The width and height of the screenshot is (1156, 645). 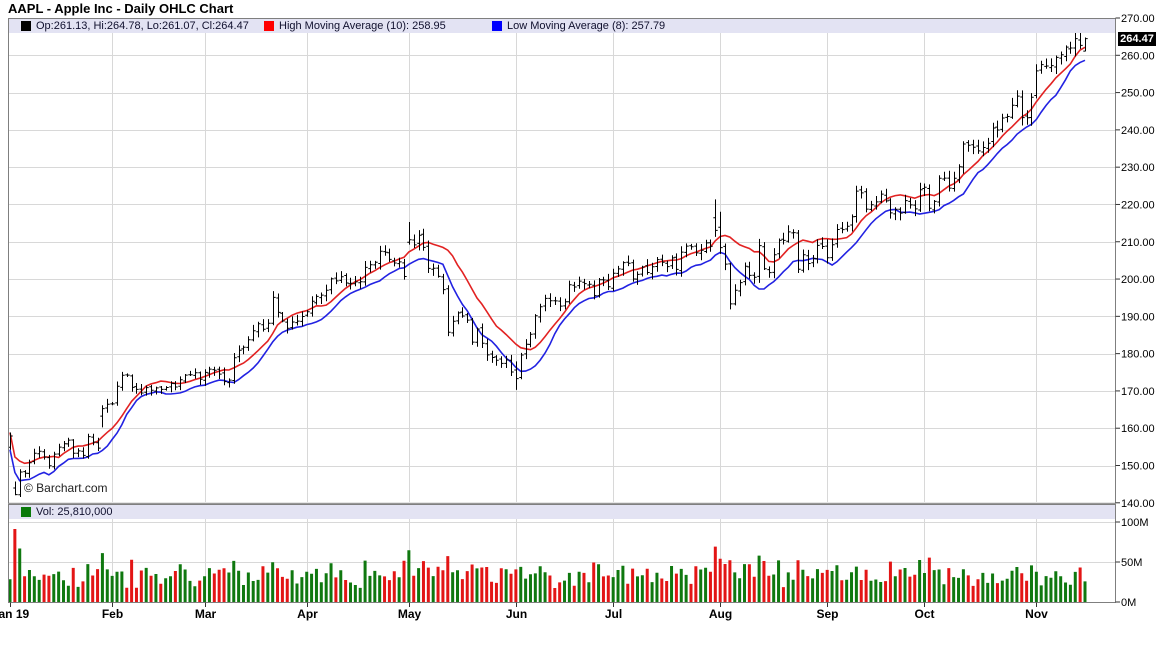 I want to click on price-axis-label: 220.00, so click(x=1138, y=205).